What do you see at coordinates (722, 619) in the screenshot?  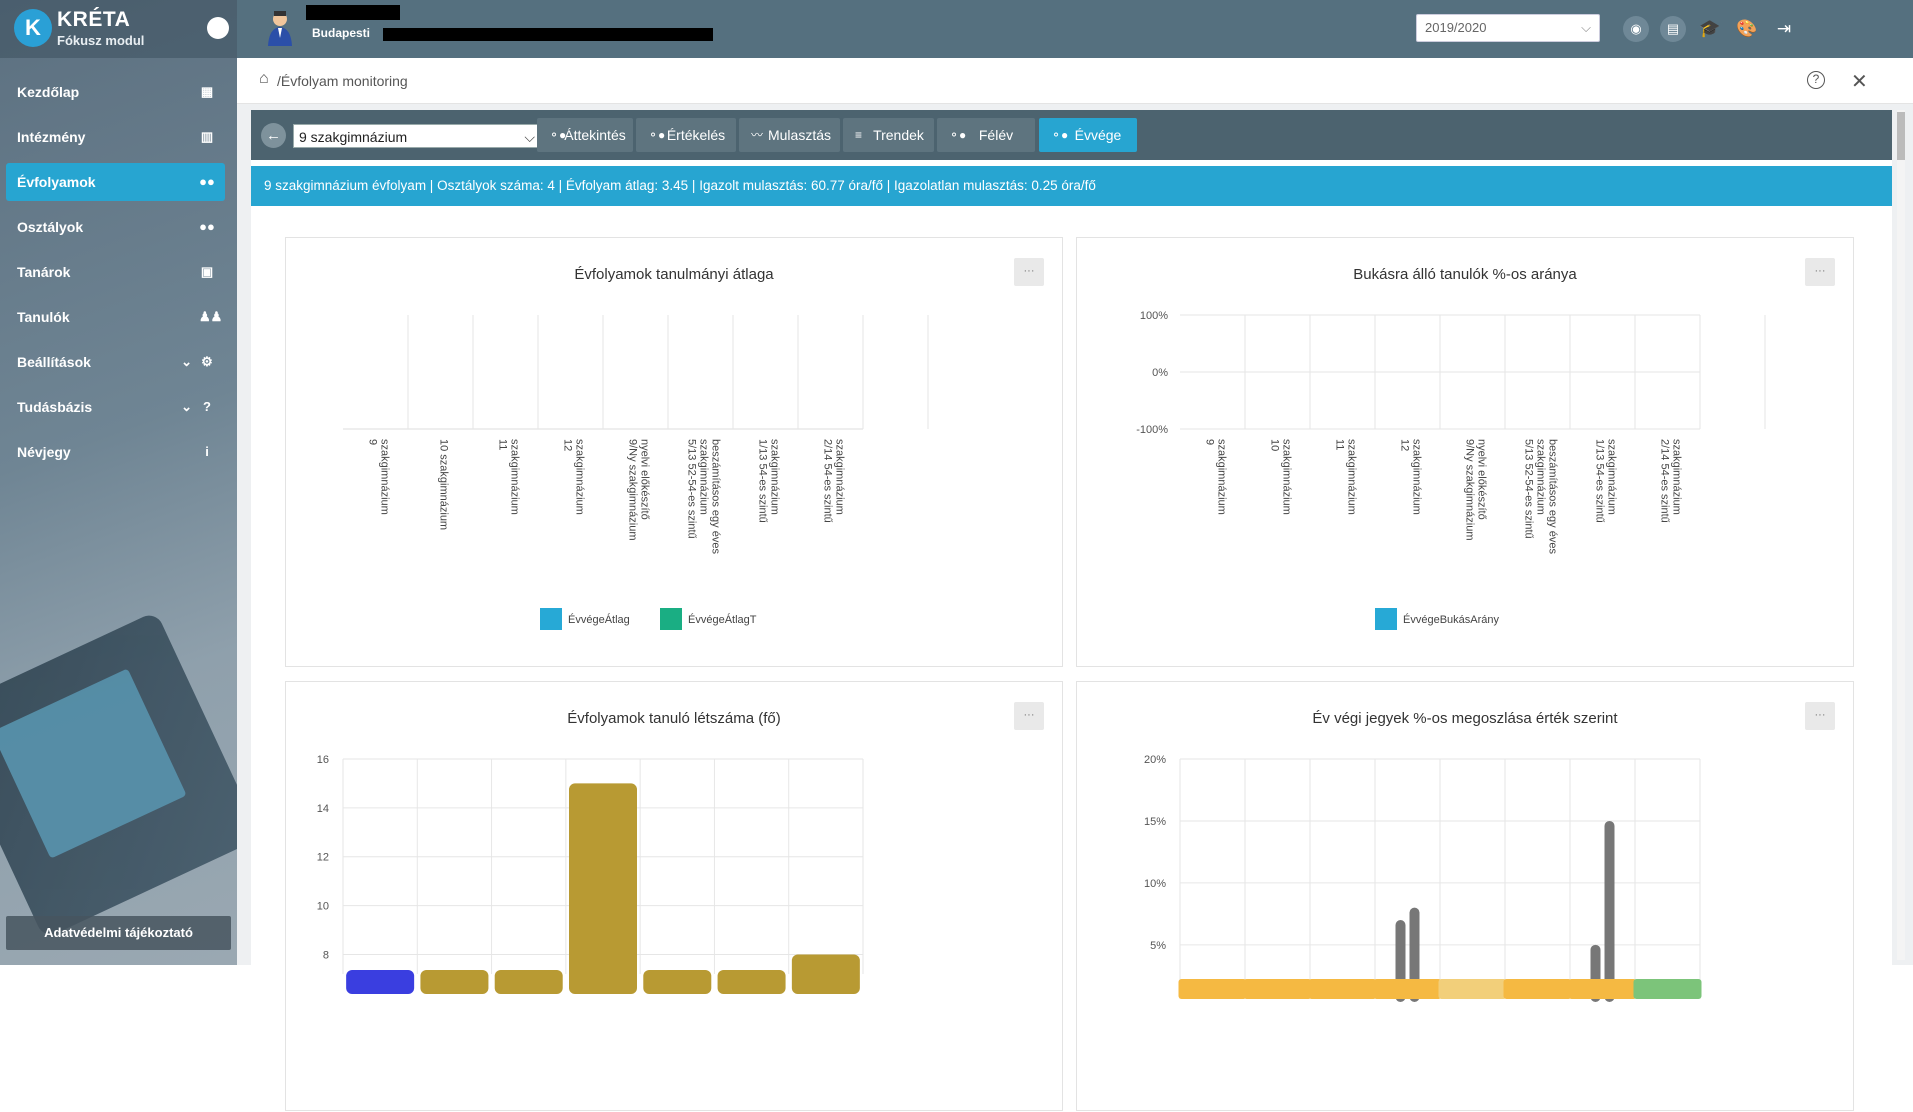 I see `legend-label: ÉvvégeÁtlagT` at bounding box center [722, 619].